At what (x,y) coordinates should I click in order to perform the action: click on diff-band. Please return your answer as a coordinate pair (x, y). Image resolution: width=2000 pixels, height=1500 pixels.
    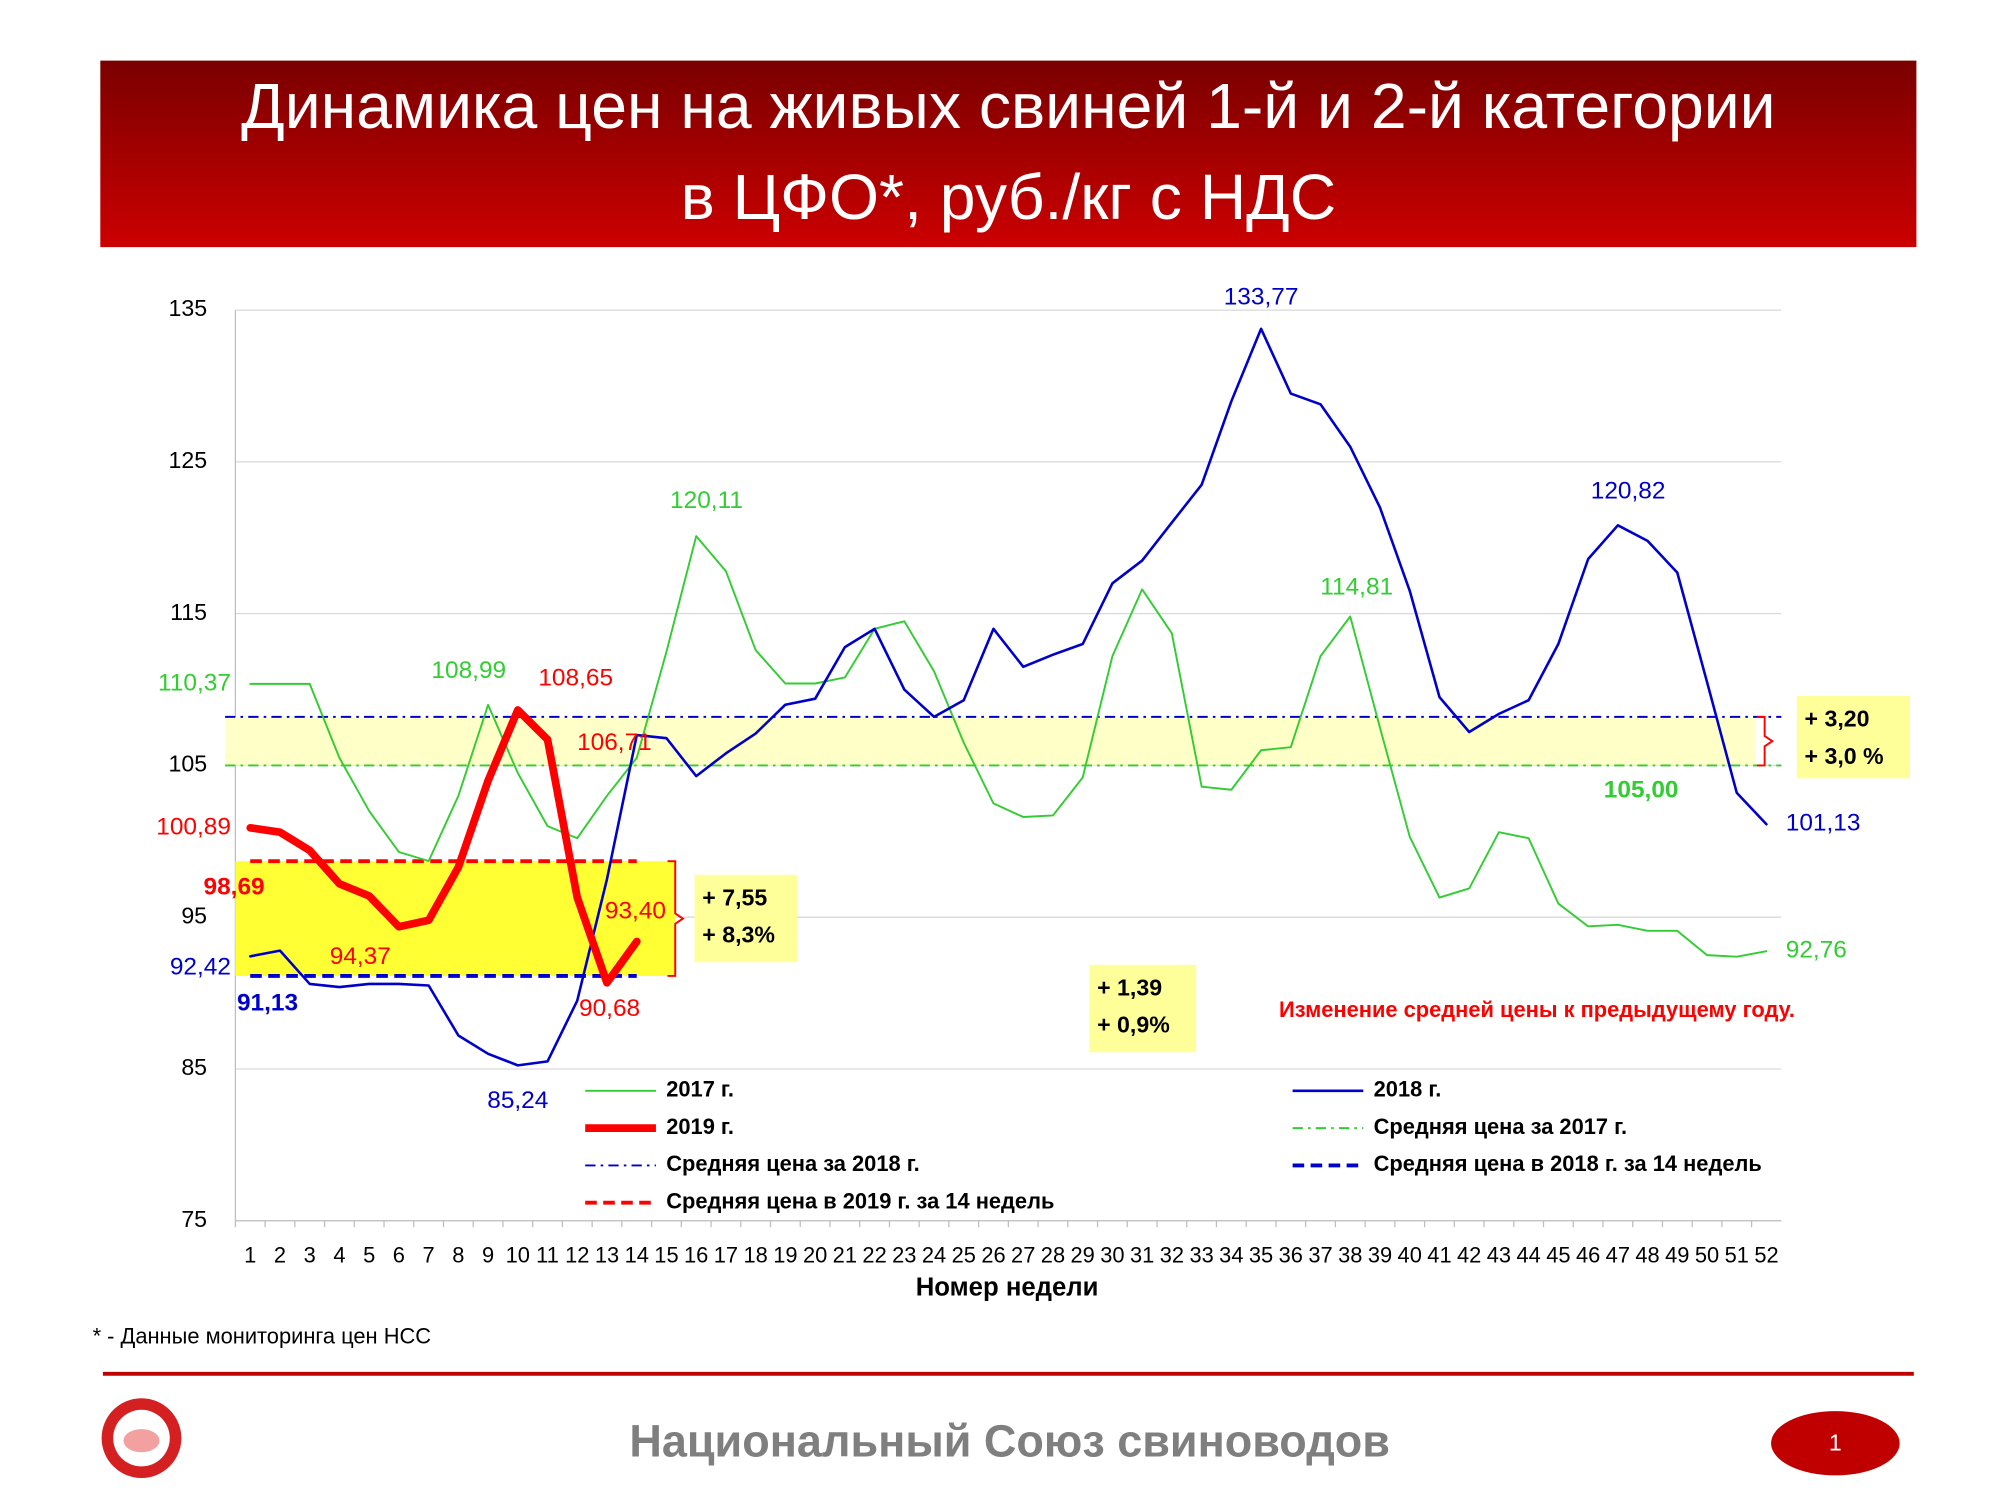
    Looking at the image, I should click on (990, 741).